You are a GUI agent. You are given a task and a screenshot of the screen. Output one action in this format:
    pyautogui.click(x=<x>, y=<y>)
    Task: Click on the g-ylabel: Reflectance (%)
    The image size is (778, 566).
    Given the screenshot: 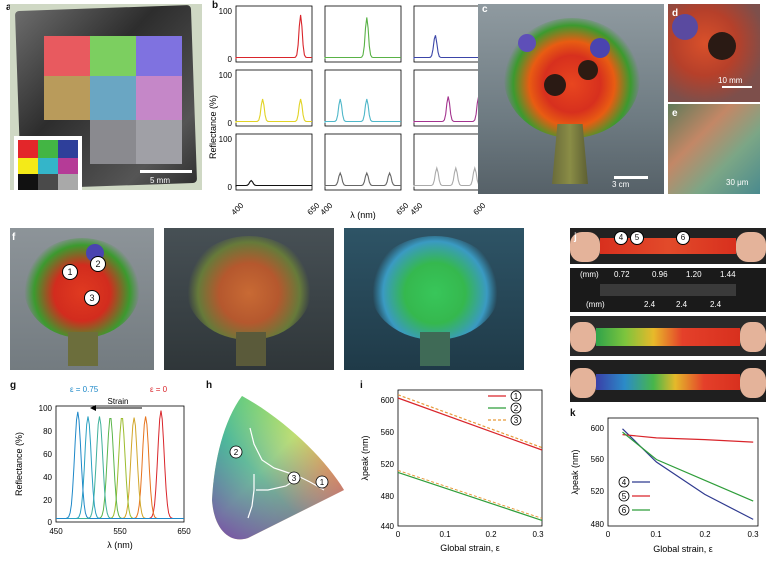 What is the action you would take?
    pyautogui.click(x=19, y=464)
    